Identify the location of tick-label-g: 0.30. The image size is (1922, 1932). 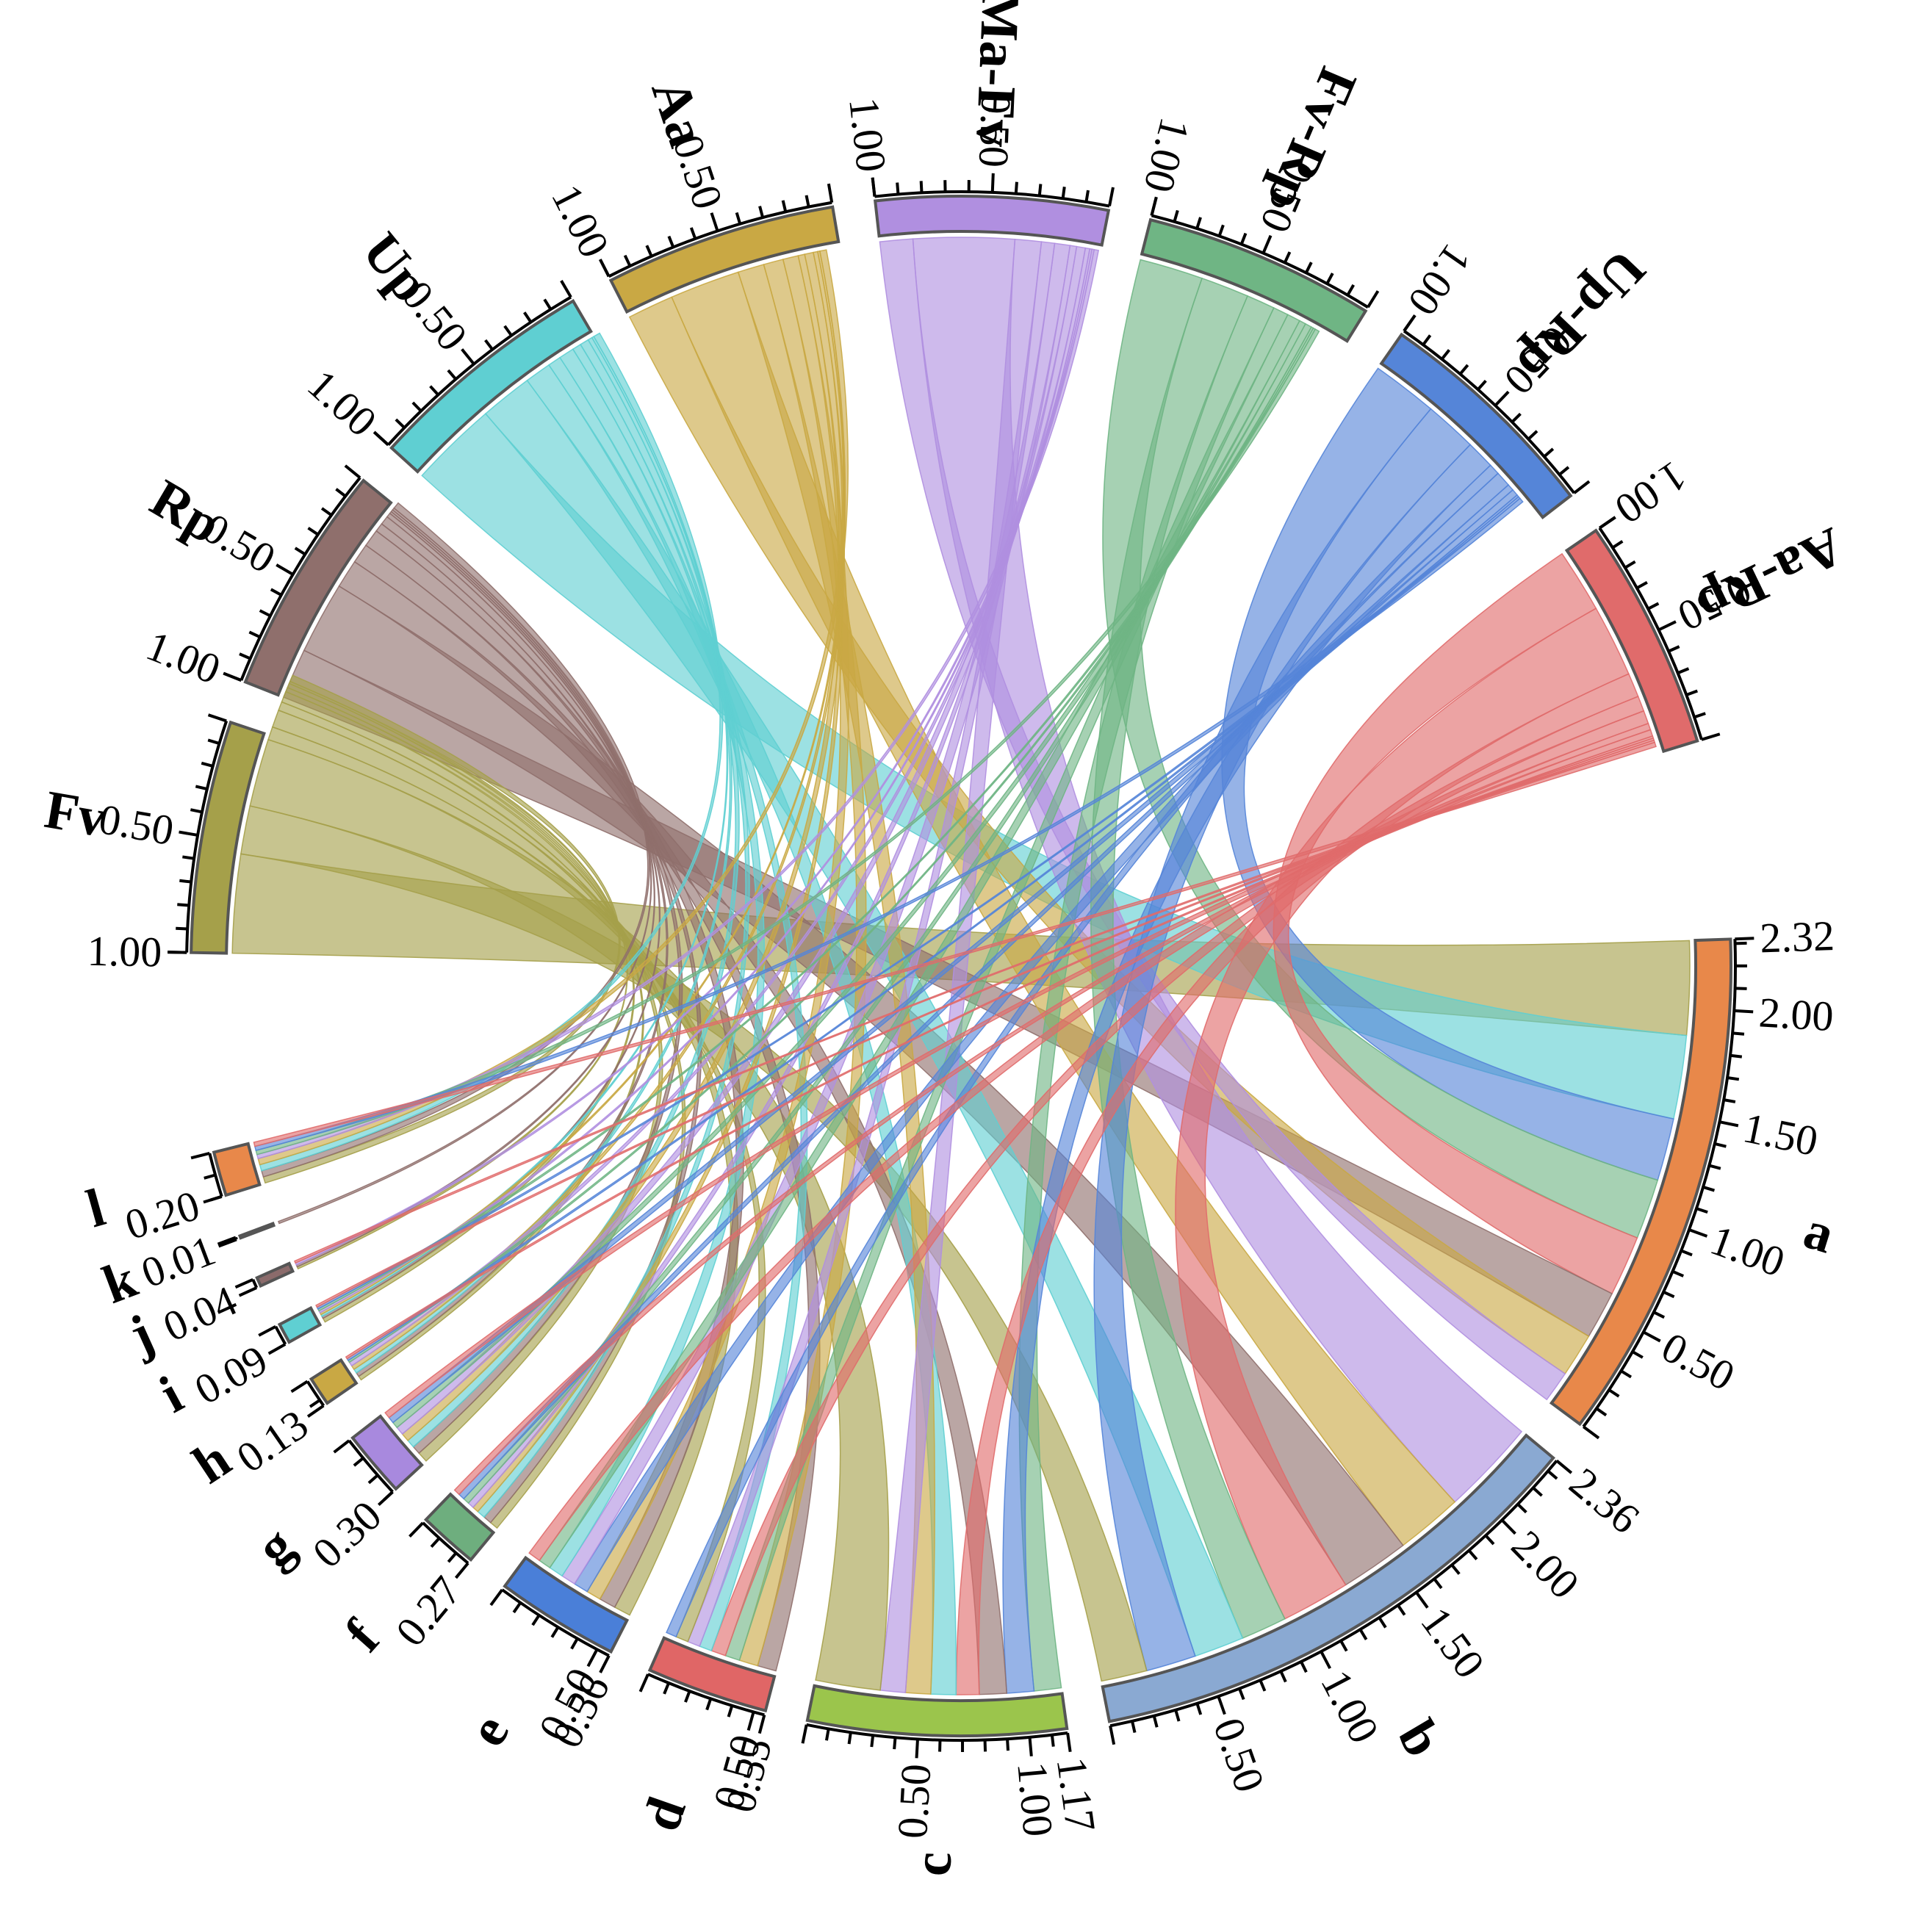
(347, 1534).